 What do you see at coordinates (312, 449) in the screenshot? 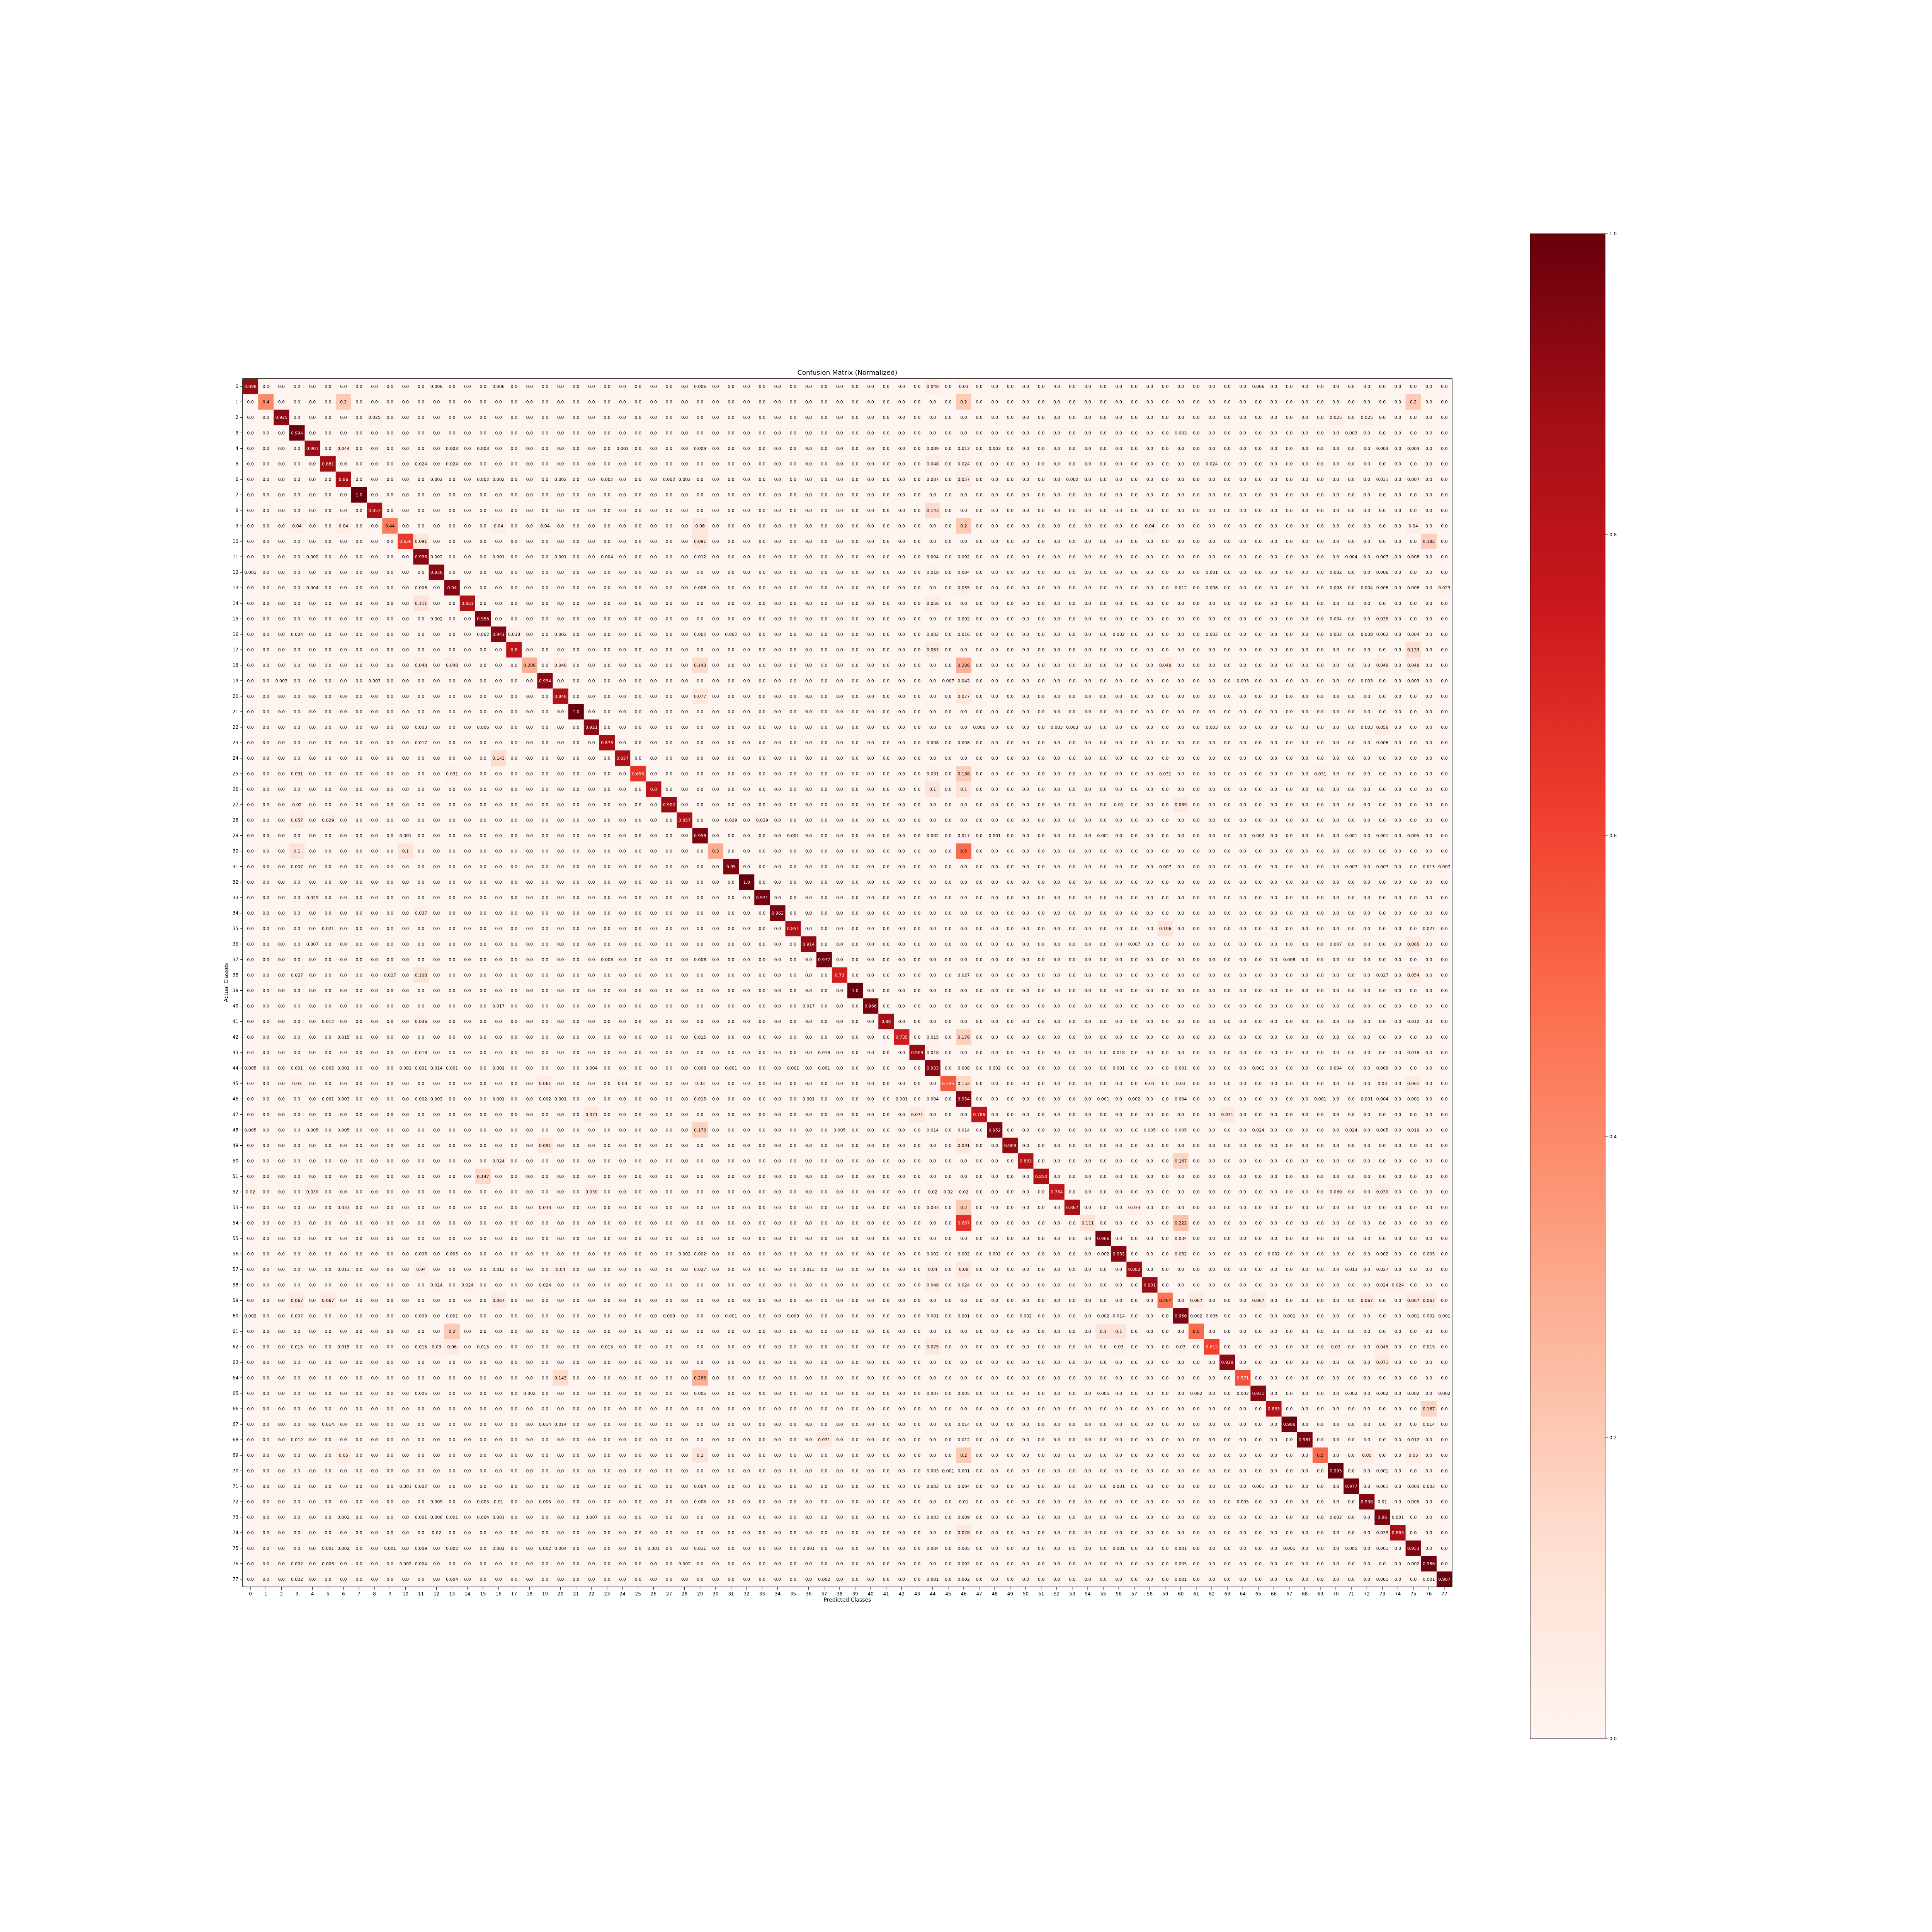
I see `cell-value-label: 0.901` at bounding box center [312, 449].